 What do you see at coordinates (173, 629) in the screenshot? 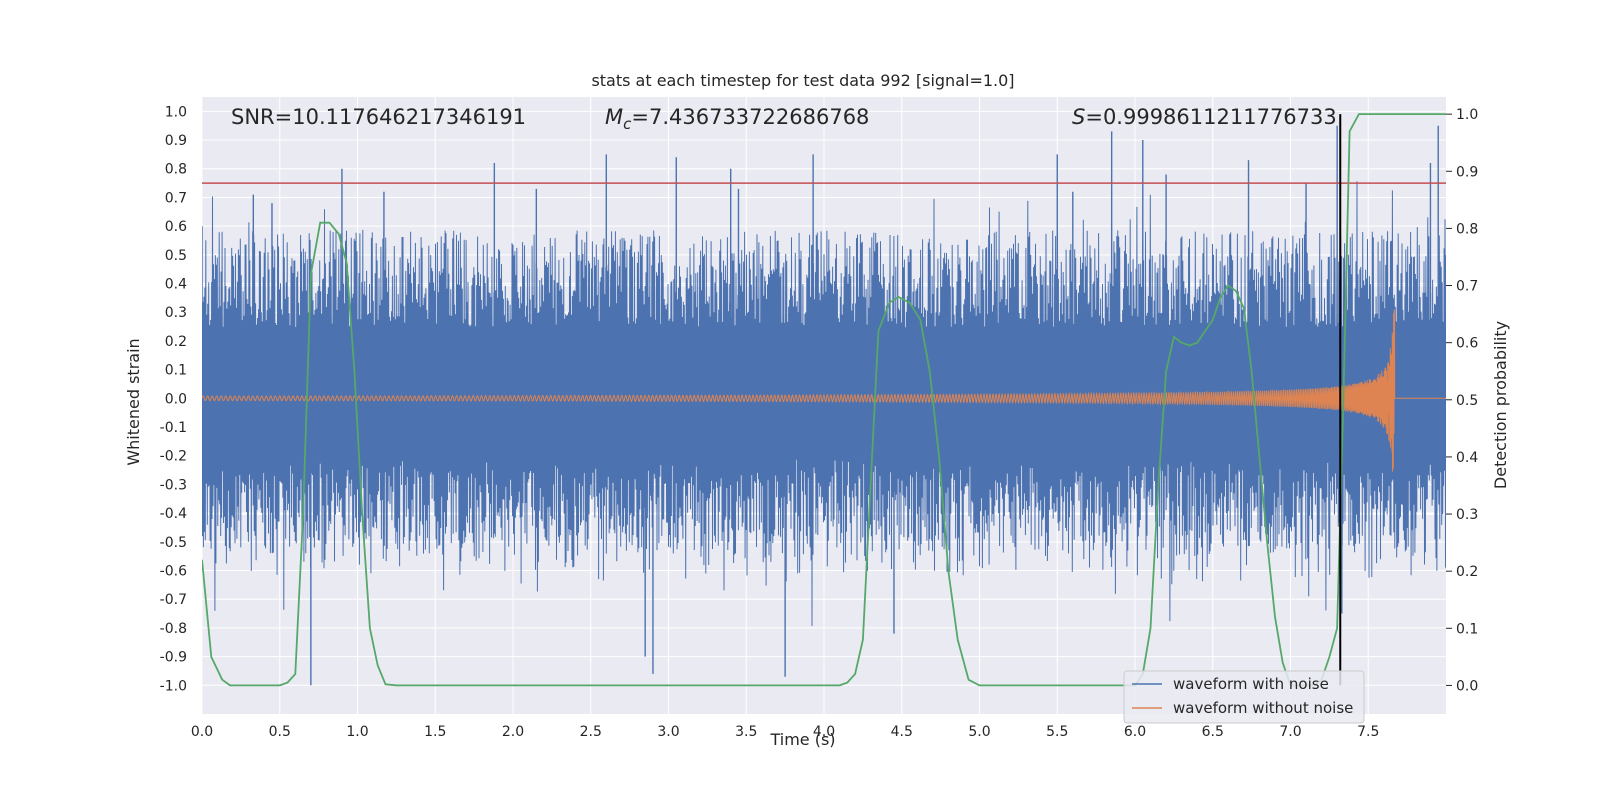
I see `y-tick-label: -0.8` at bounding box center [173, 629].